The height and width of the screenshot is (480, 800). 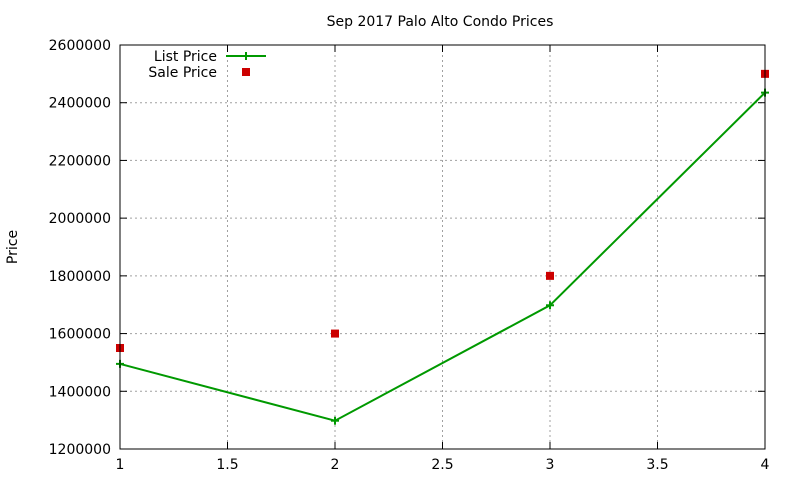 I want to click on x-tick-label: 3, so click(x=550, y=465).